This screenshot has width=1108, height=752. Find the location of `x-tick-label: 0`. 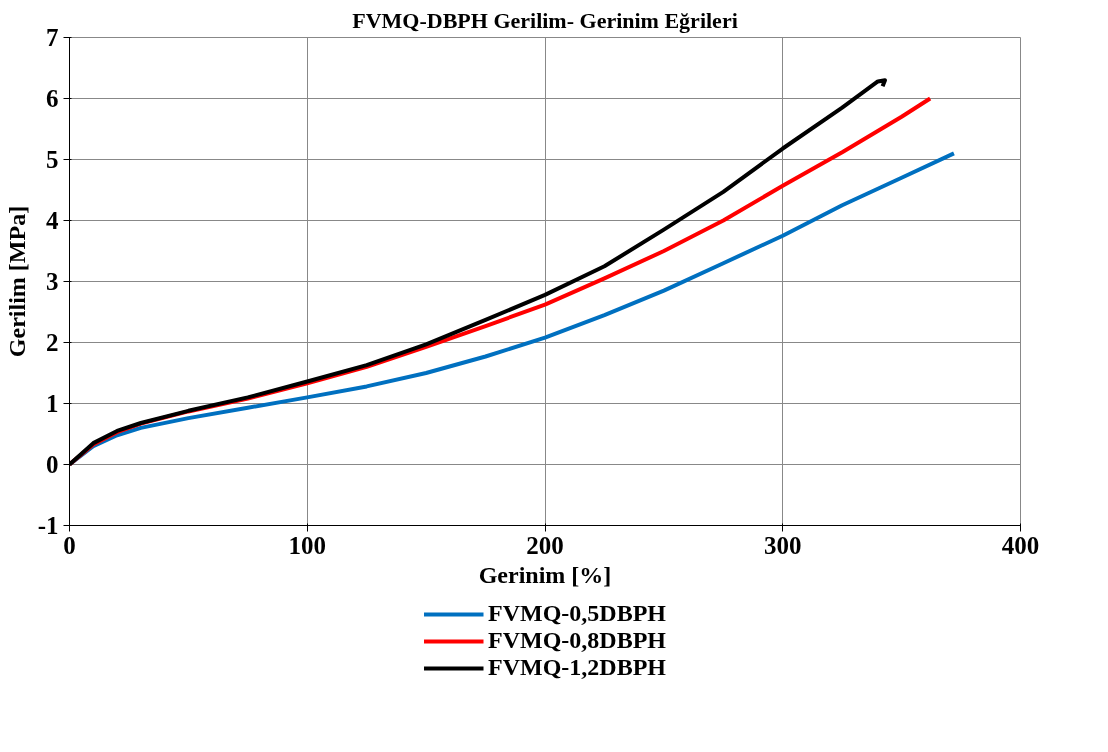

x-tick-label: 0 is located at coordinates (69, 545).